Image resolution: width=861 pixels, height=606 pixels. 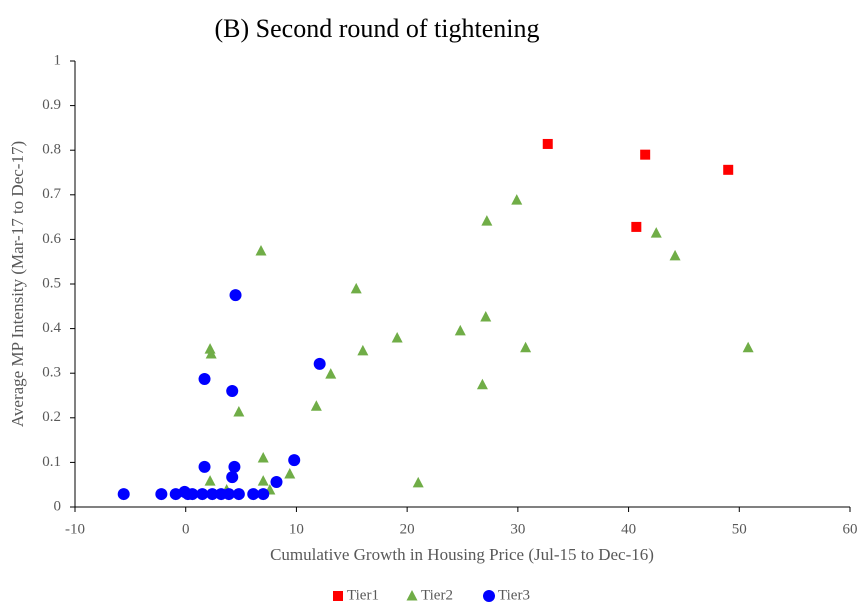 I want to click on y-tick-label: 0.2, so click(x=51, y=417).